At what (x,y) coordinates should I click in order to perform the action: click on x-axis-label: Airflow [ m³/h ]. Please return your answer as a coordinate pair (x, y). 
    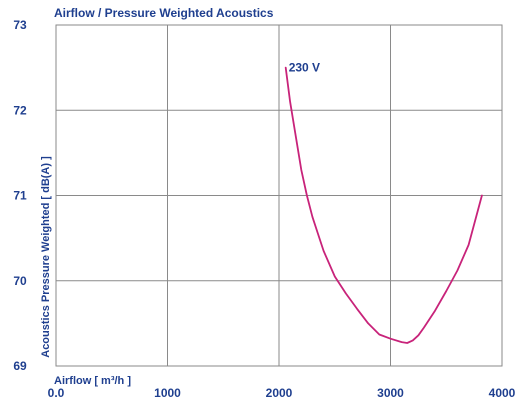
    Looking at the image, I should click on (92, 381).